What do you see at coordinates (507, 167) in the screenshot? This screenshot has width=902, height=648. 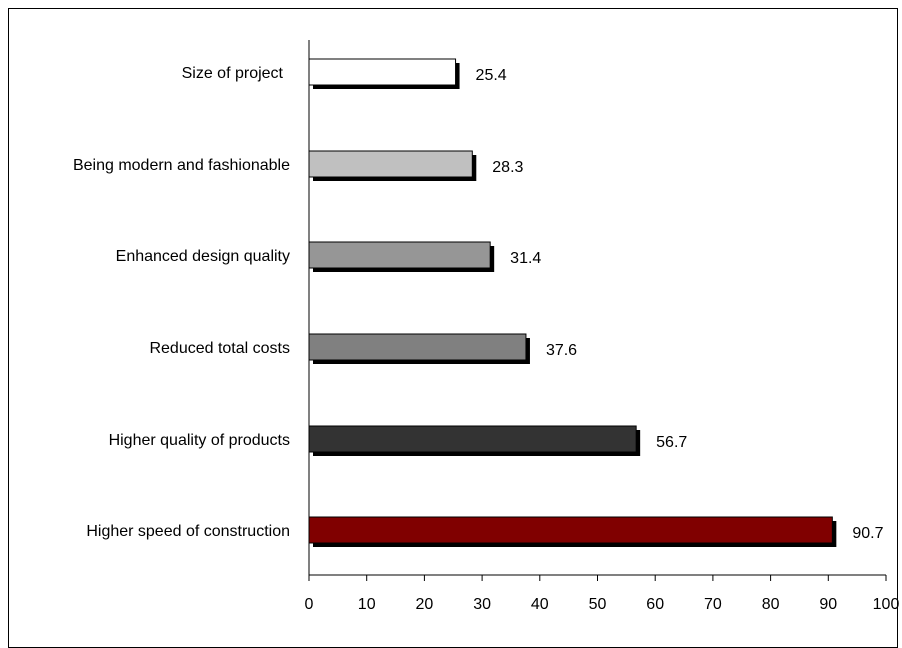 I see `data-label: 28.3` at bounding box center [507, 167].